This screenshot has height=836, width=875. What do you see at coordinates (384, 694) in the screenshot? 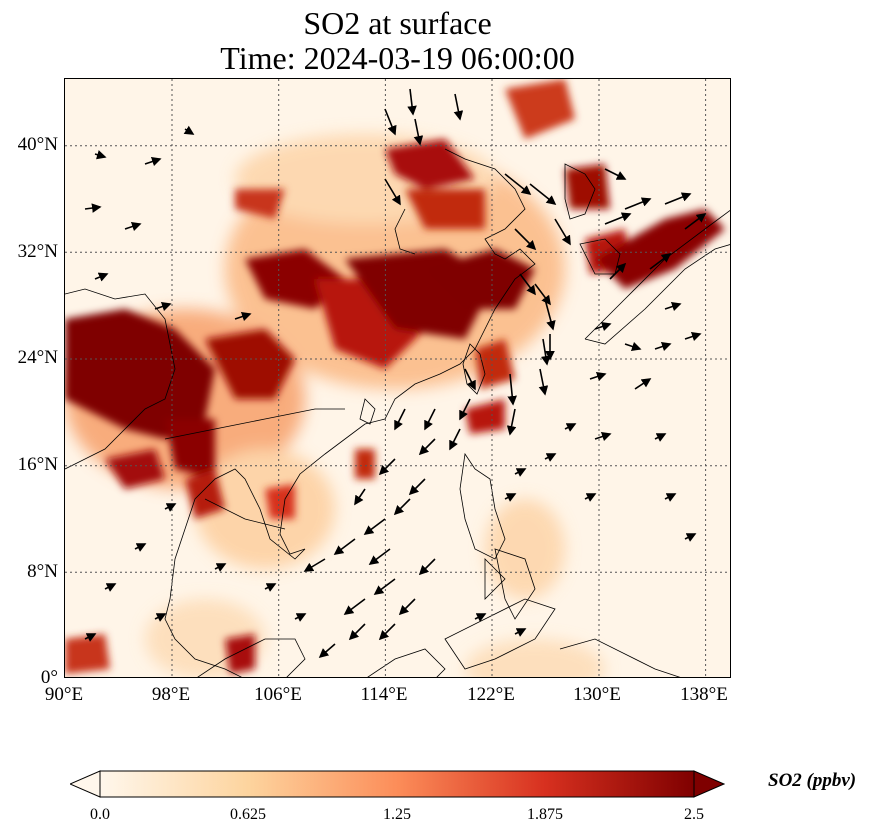
I see `x-tick-label: 114°E` at bounding box center [384, 694].